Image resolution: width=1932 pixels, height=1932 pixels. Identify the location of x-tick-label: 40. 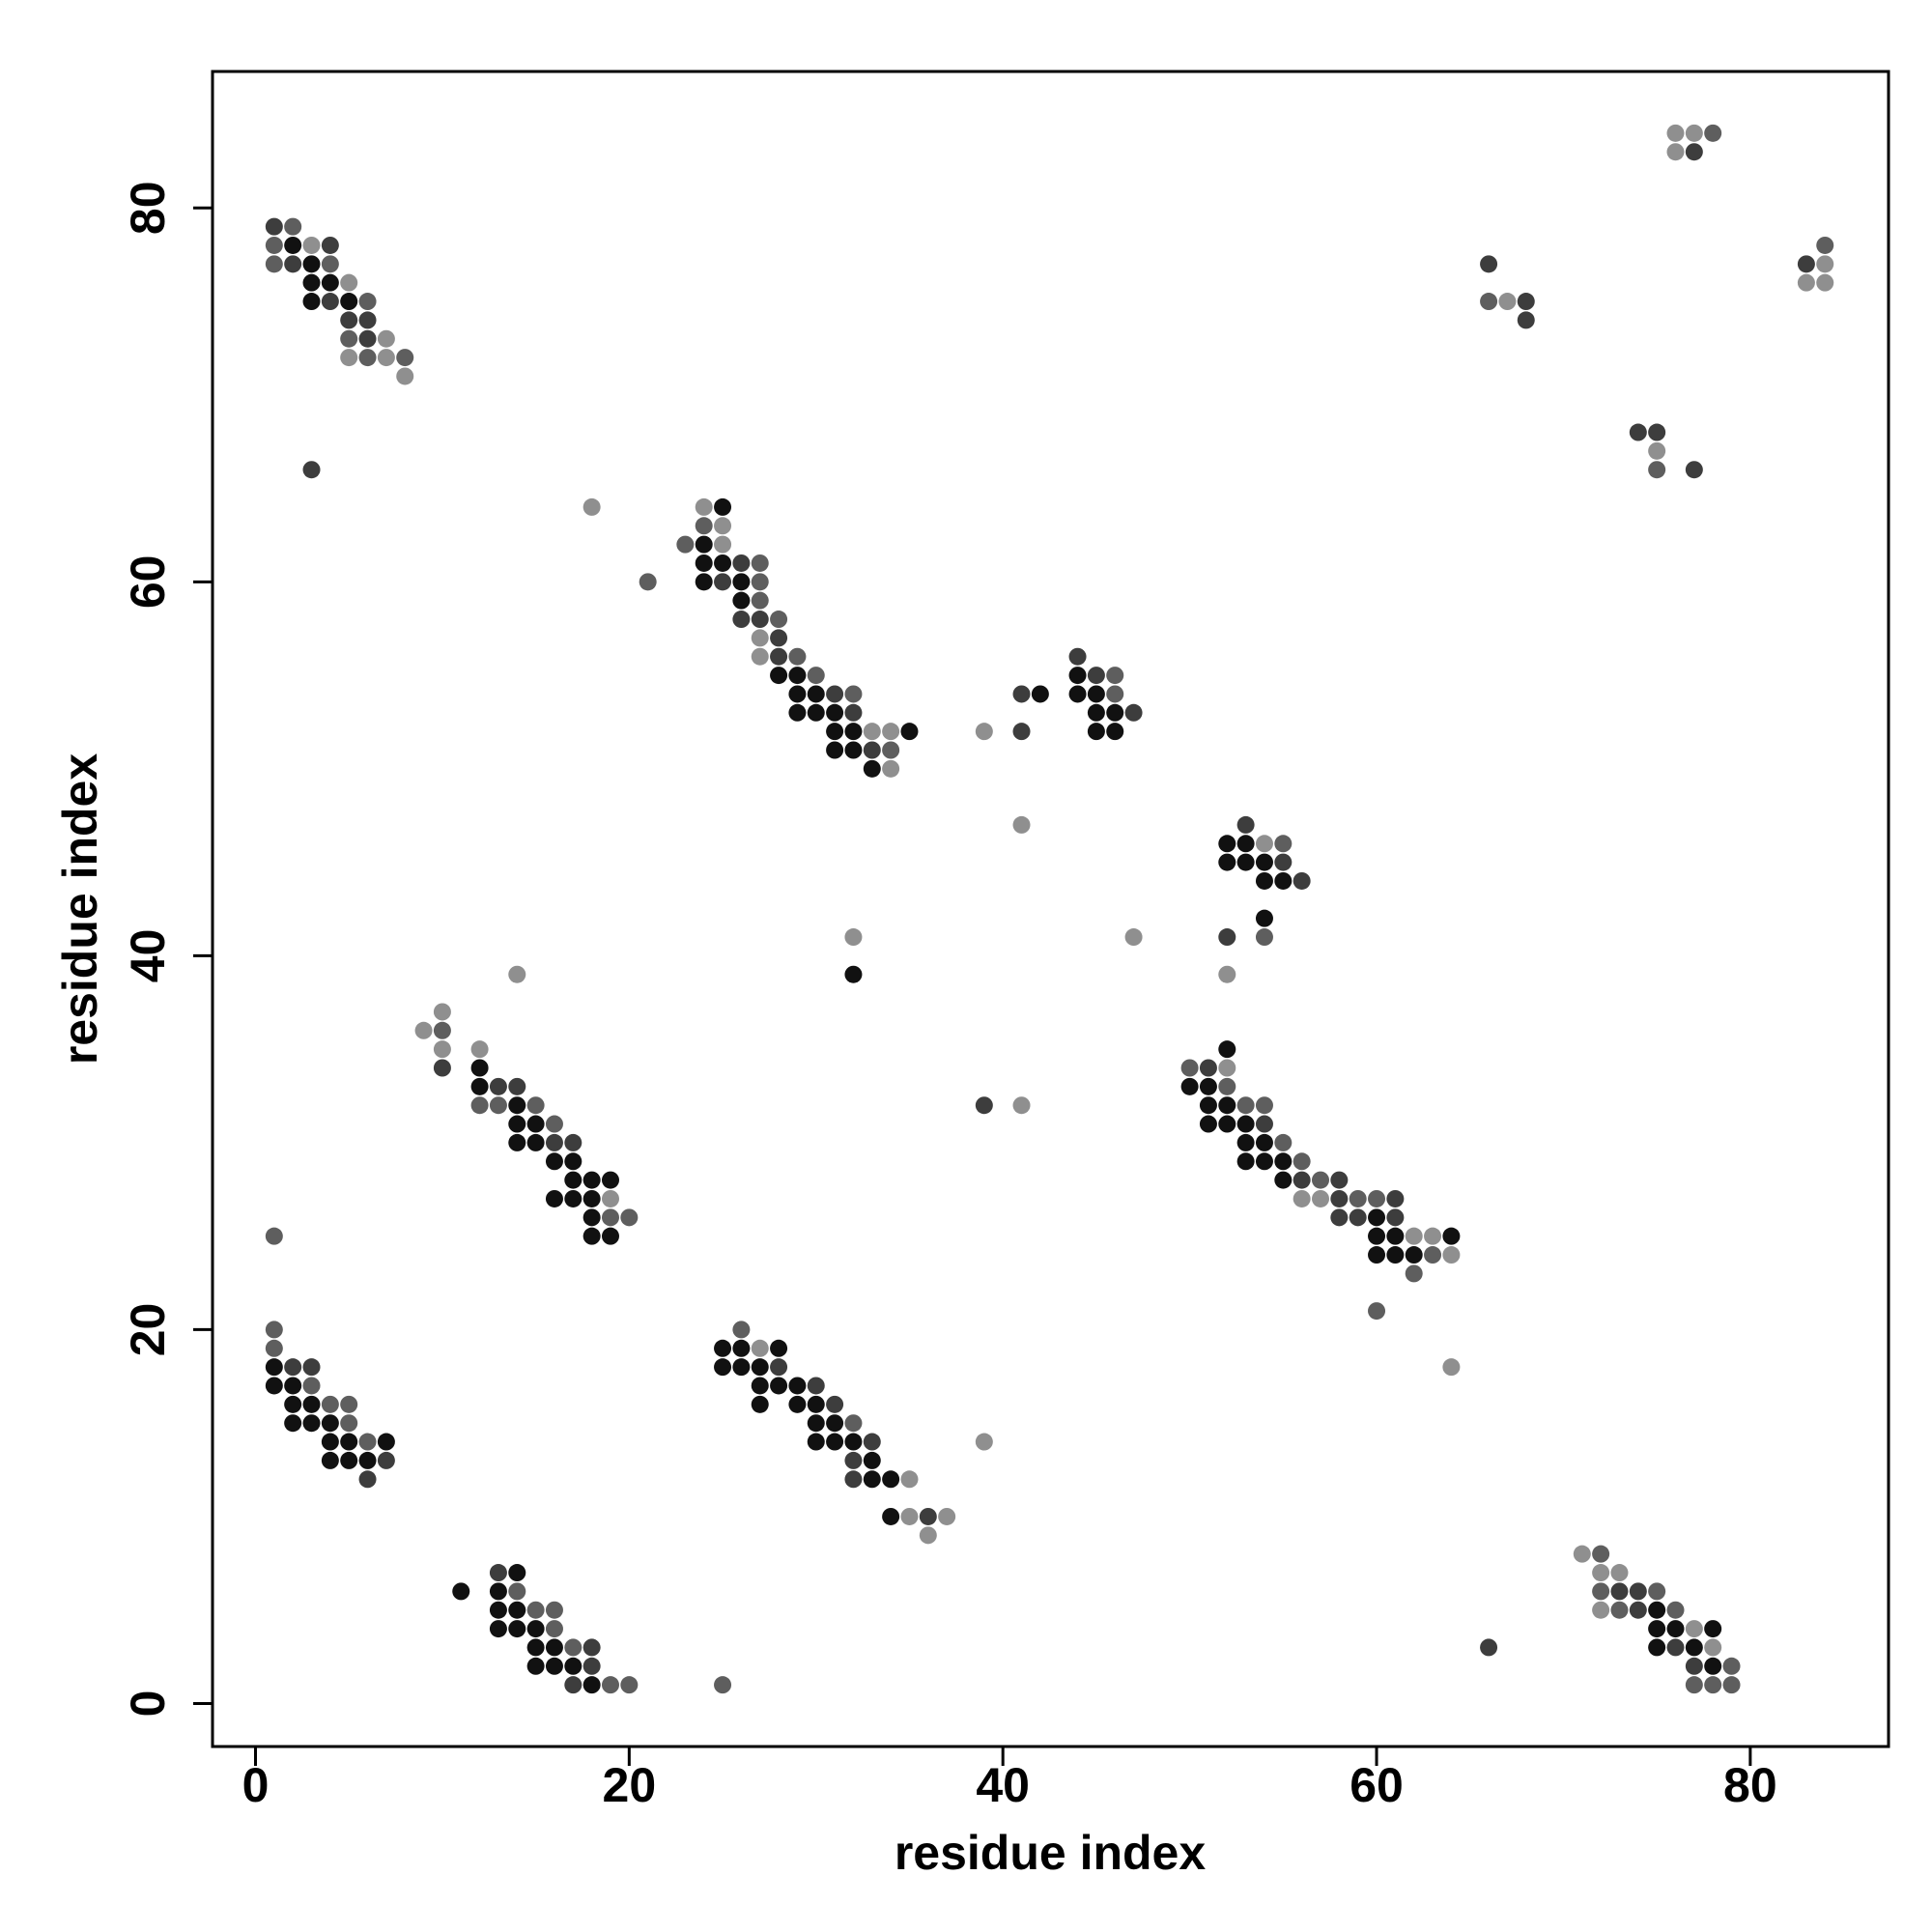
(1003, 1785).